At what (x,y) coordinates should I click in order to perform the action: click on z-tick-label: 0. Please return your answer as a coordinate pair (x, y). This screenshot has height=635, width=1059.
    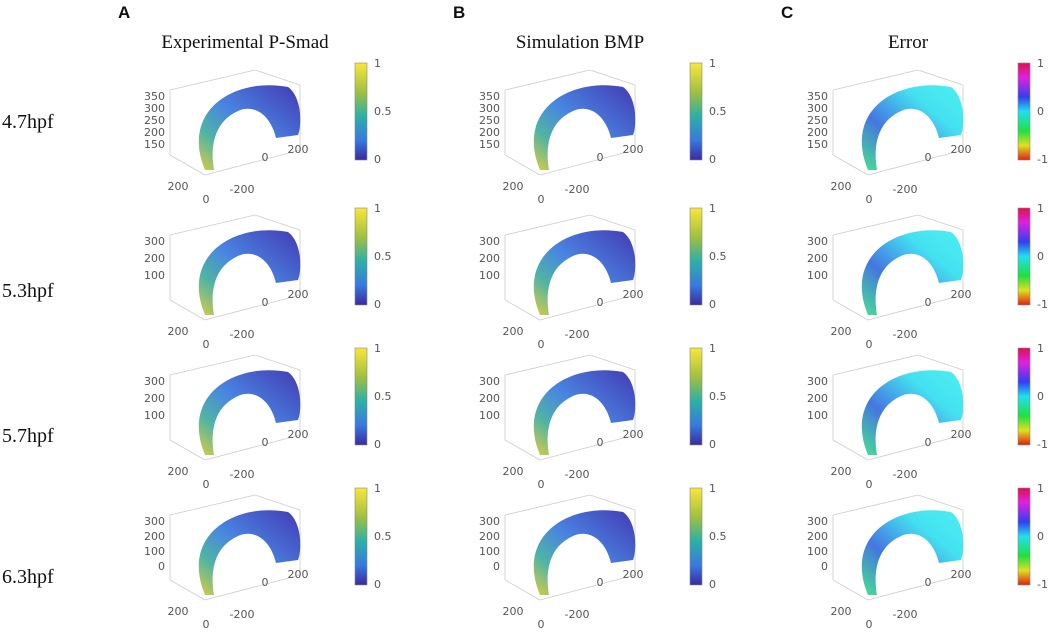
    Looking at the image, I should click on (496, 566).